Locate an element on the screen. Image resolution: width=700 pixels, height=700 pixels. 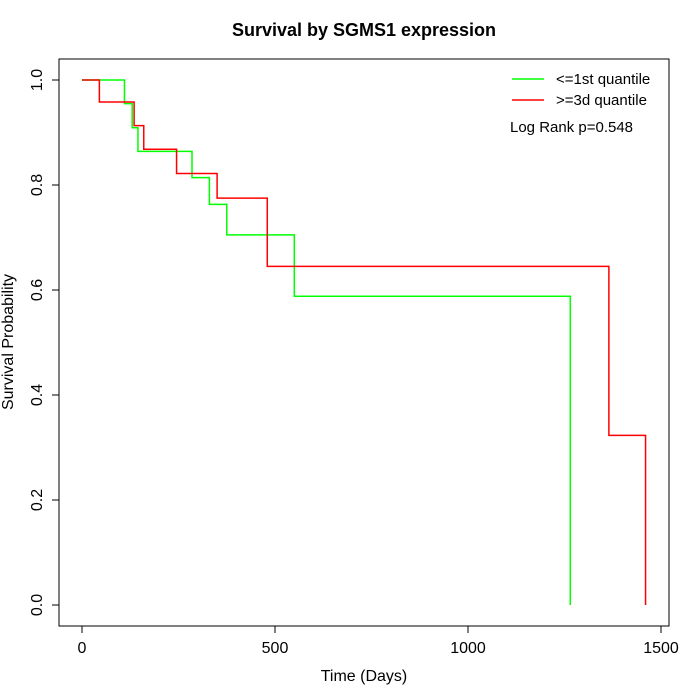
y-tick-label: 0.4 is located at coordinates (37, 395).